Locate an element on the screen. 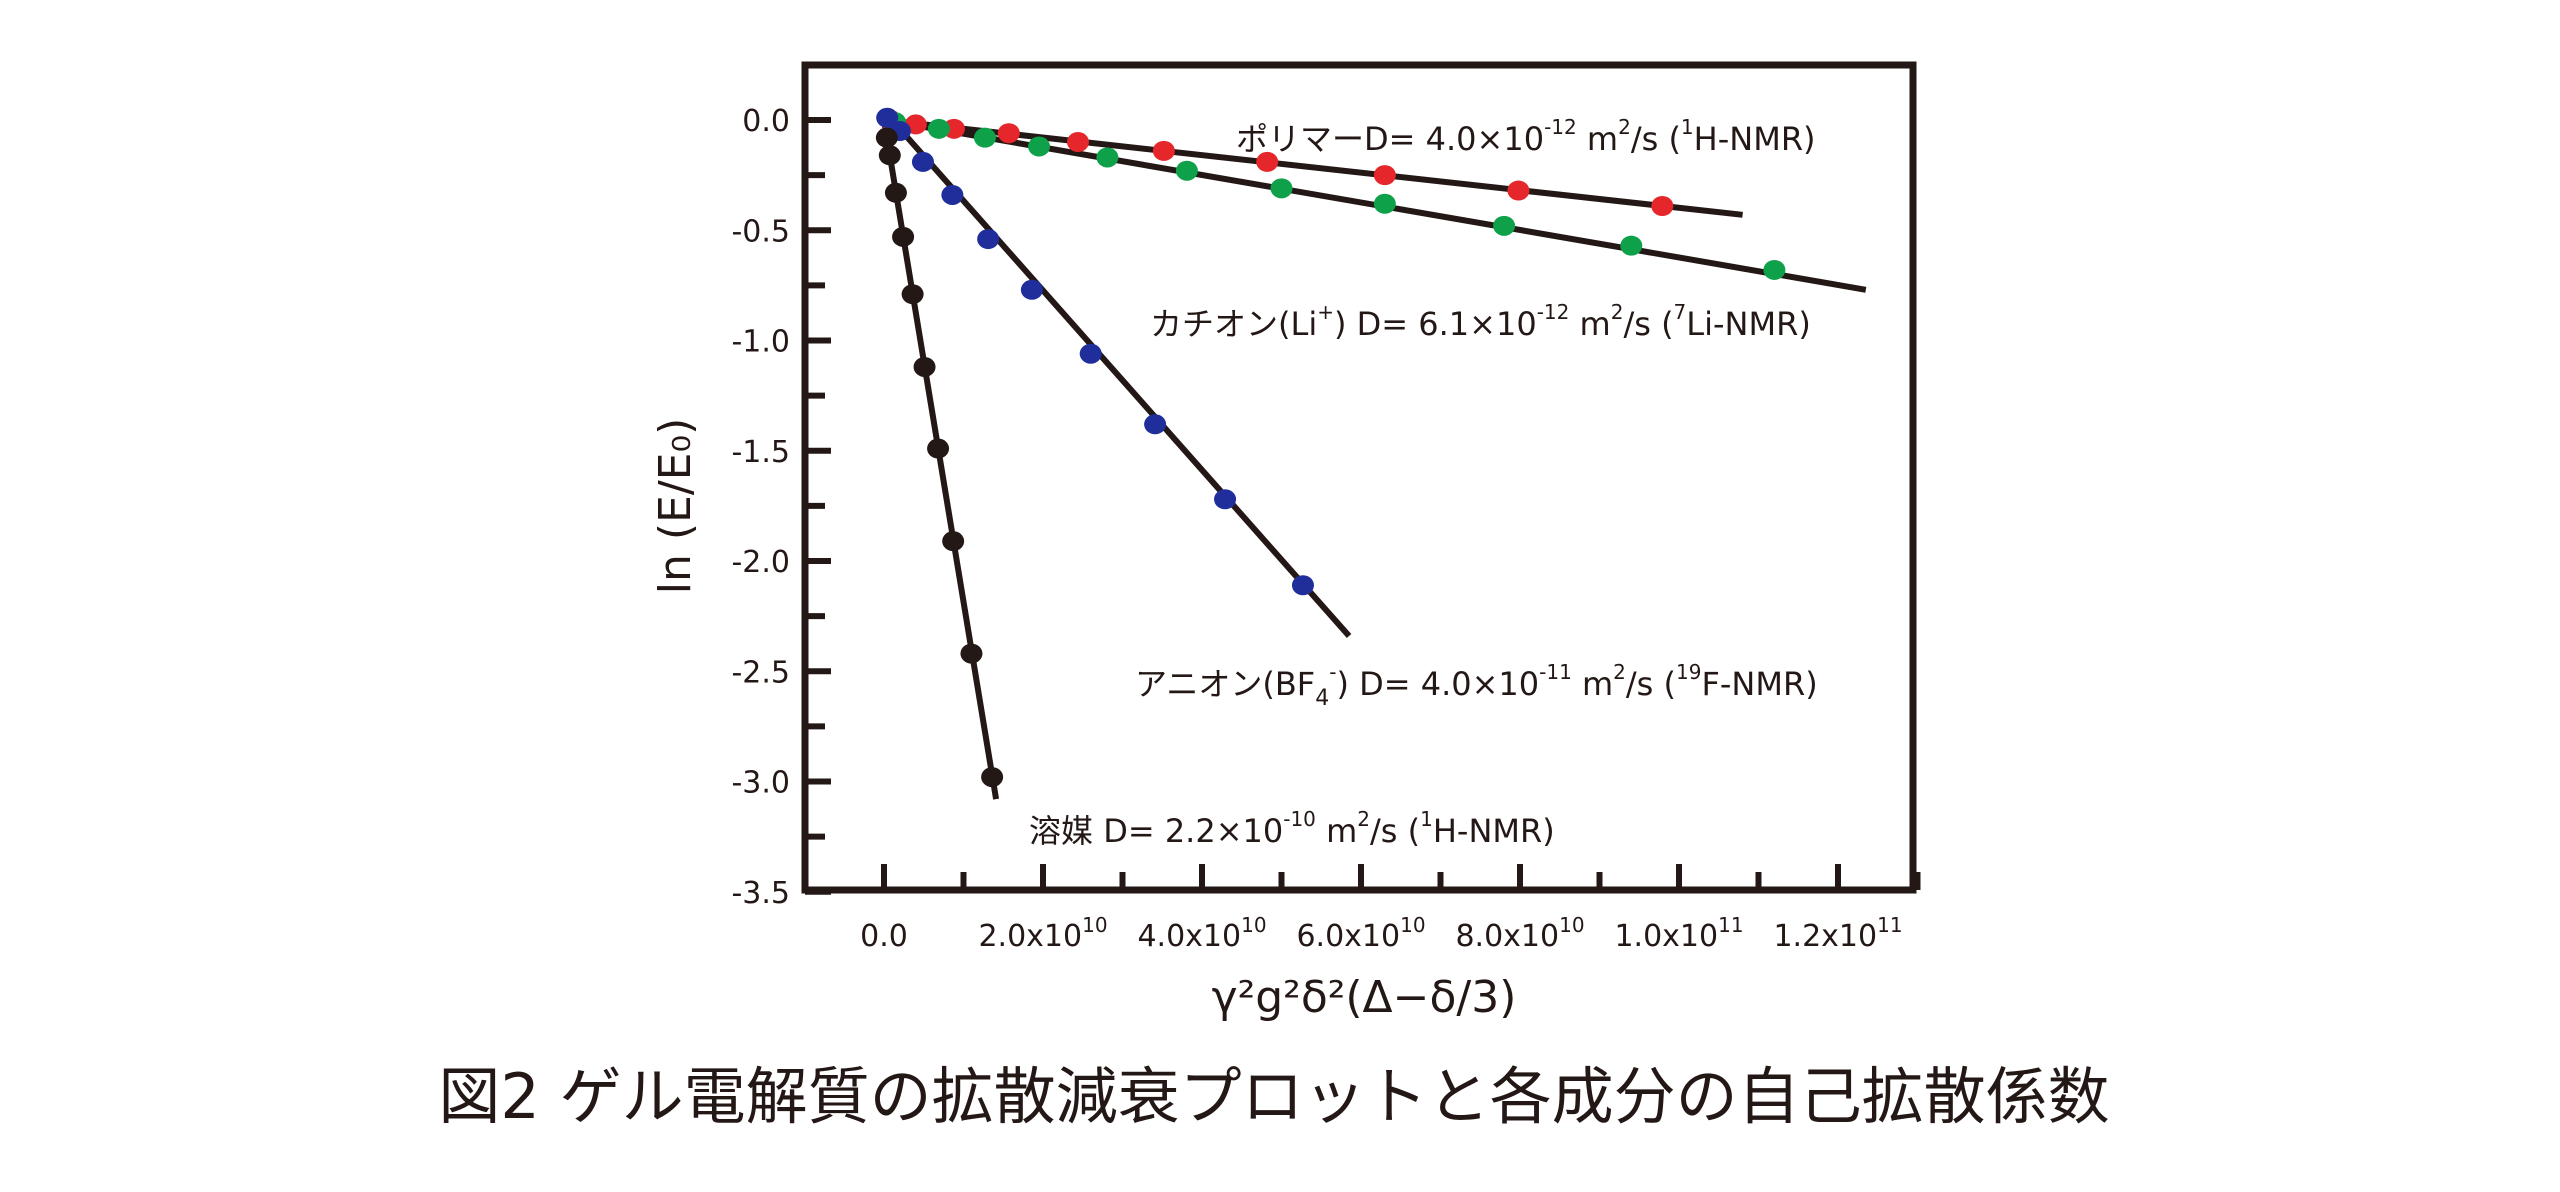 This screenshot has height=1192, width=2560. y-tick-label: -3.5 is located at coordinates (760, 893).